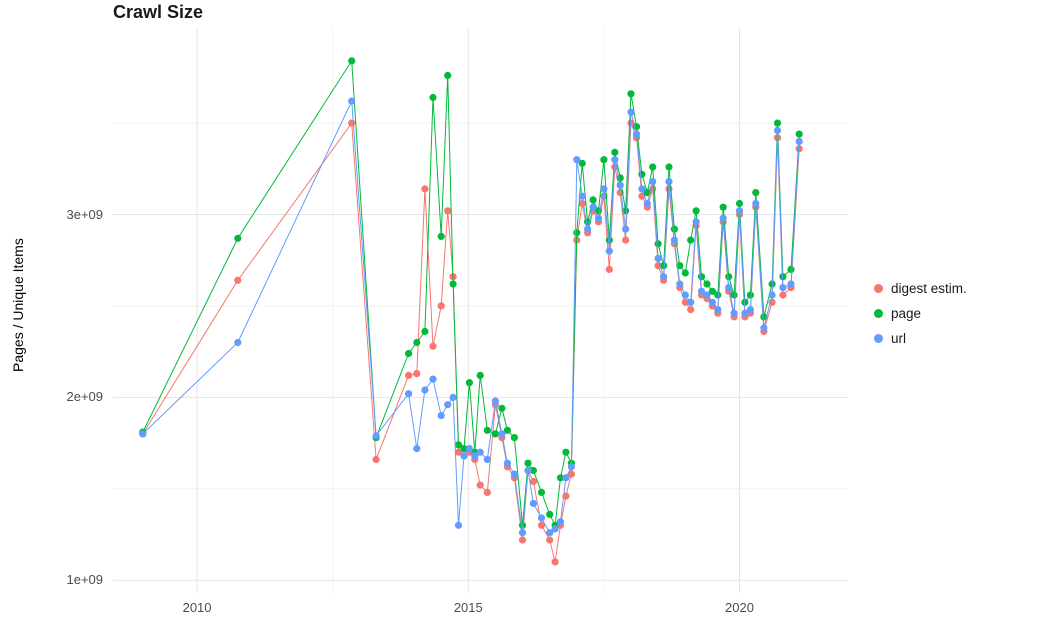  Describe the element at coordinates (84, 214) in the screenshot. I see `y-axis-tick-label: 3e+09` at that location.